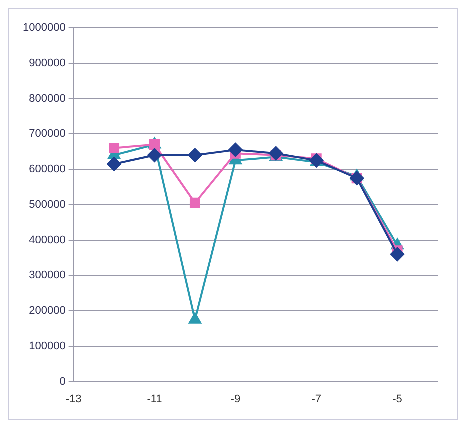 This screenshot has height=429, width=468. What do you see at coordinates (47, 63) in the screenshot?
I see `y-tick-label: 900000` at bounding box center [47, 63].